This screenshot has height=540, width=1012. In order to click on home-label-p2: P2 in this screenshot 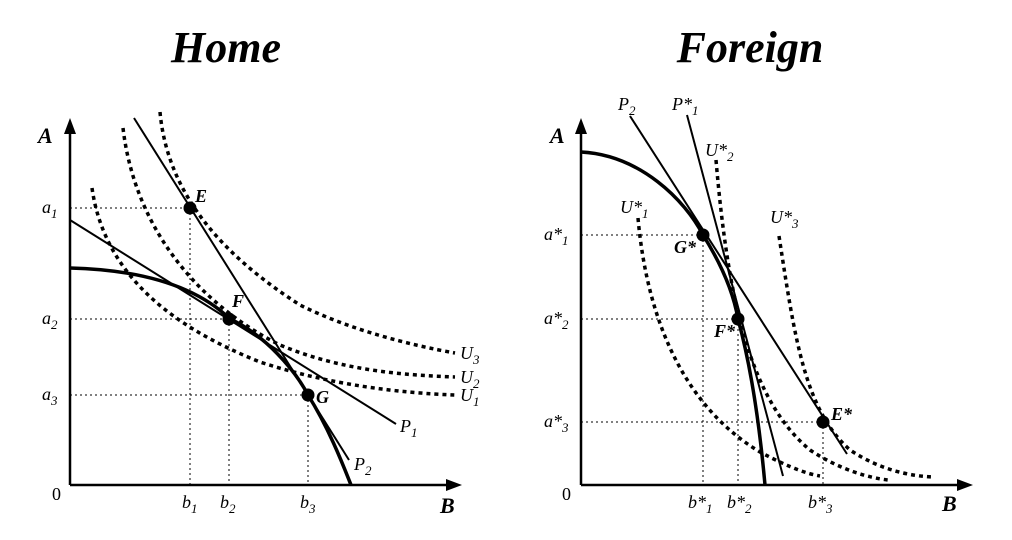, I will do `click(362, 466)`.